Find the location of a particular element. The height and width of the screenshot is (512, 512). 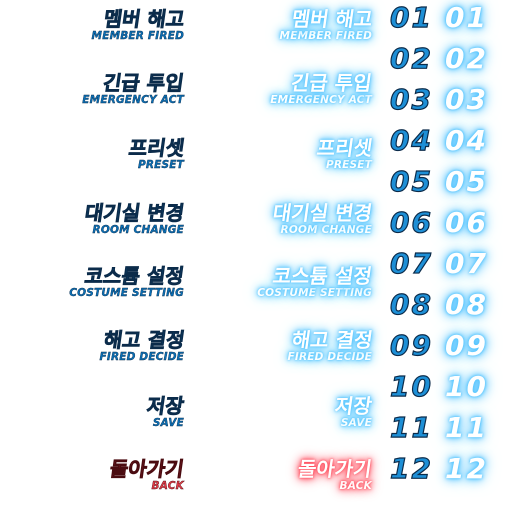

menu-member-fired-button: 멤버 해고 MEMBER FIRED is located at coordinates (138, 25).